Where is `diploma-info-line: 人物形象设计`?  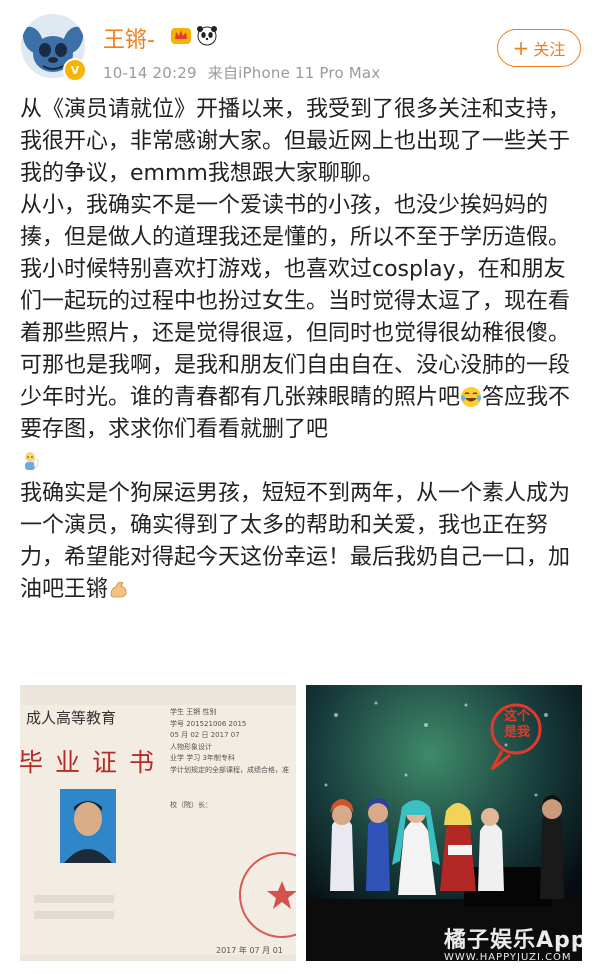
diploma-info-line: 人物形象设计 is located at coordinates (191, 746).